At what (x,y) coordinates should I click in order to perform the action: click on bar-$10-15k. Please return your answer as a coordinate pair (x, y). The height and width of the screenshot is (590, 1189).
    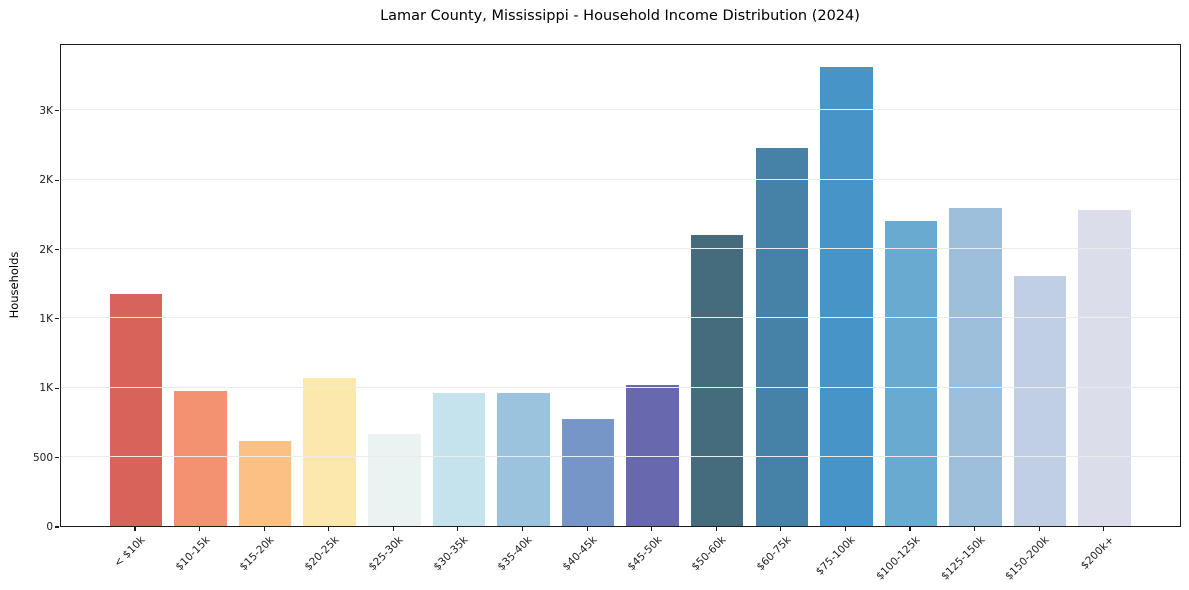
    Looking at the image, I should click on (200, 458).